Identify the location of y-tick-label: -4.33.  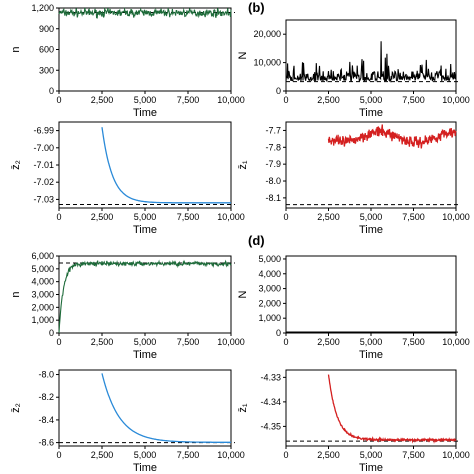
(270, 377).